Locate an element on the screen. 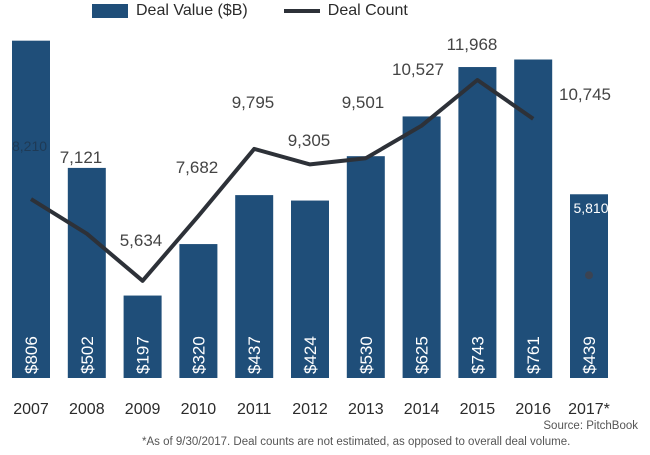  bar-2015 is located at coordinates (477, 222).